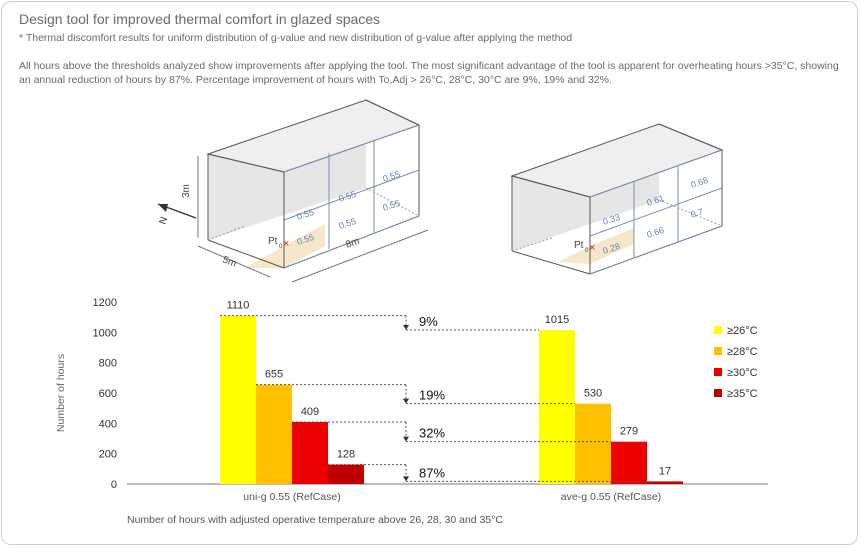  Describe the element at coordinates (596, 246) in the screenshot. I see `right-room-floor-shading` at that location.